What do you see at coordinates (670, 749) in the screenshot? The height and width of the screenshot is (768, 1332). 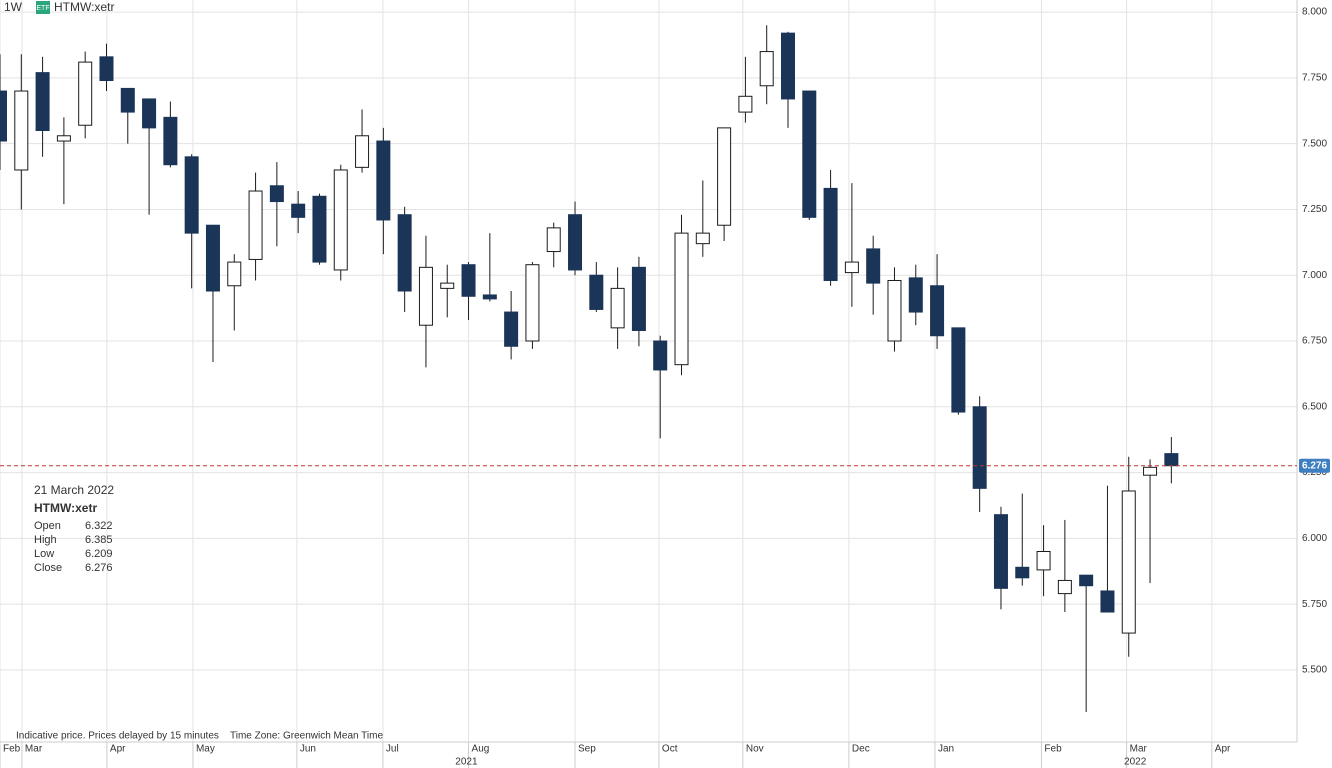 I see `x-tick-label: Oct` at bounding box center [670, 749].